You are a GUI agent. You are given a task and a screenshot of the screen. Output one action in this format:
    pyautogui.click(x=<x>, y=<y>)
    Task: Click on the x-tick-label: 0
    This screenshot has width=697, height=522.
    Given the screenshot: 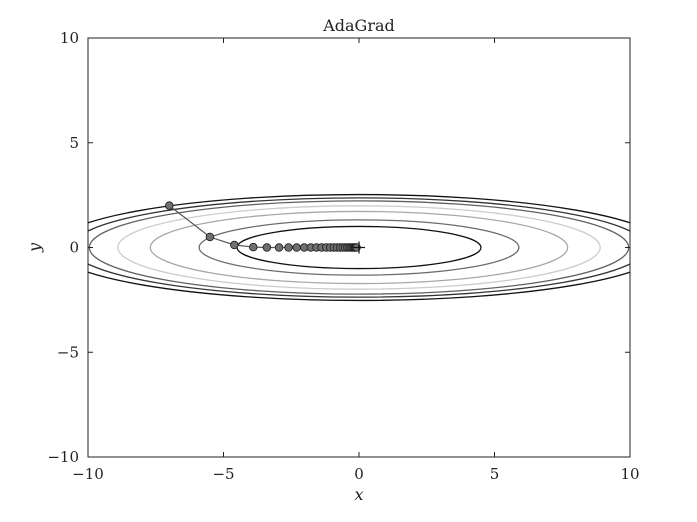 What is the action you would take?
    pyautogui.click(x=359, y=474)
    